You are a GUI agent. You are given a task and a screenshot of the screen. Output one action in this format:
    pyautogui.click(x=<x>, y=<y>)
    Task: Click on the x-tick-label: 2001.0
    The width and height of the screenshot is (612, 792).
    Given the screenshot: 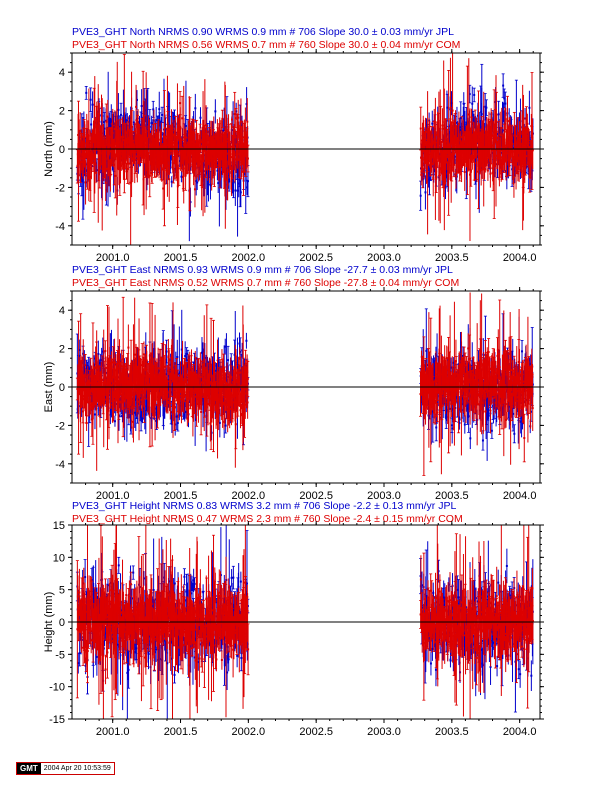 What is the action you would take?
    pyautogui.click(x=113, y=258)
    